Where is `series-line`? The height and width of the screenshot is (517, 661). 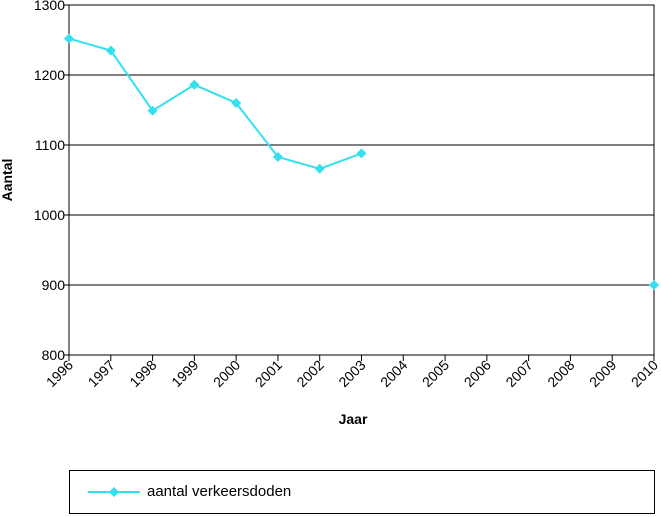
series-line is located at coordinates (215, 103).